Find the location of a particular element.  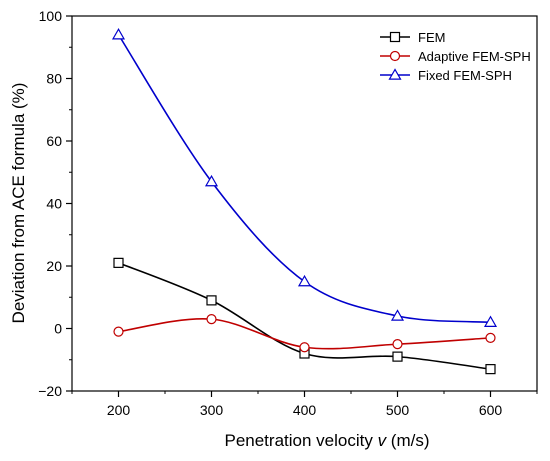

x-tick-label: 300 is located at coordinates (212, 410).